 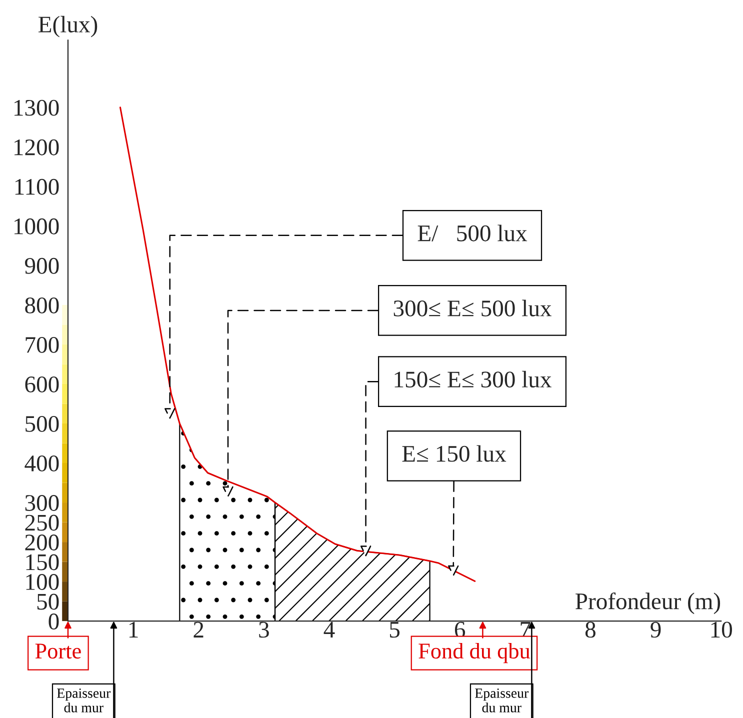 I want to click on x-axis-title: Profondeur (m), so click(x=648, y=603).